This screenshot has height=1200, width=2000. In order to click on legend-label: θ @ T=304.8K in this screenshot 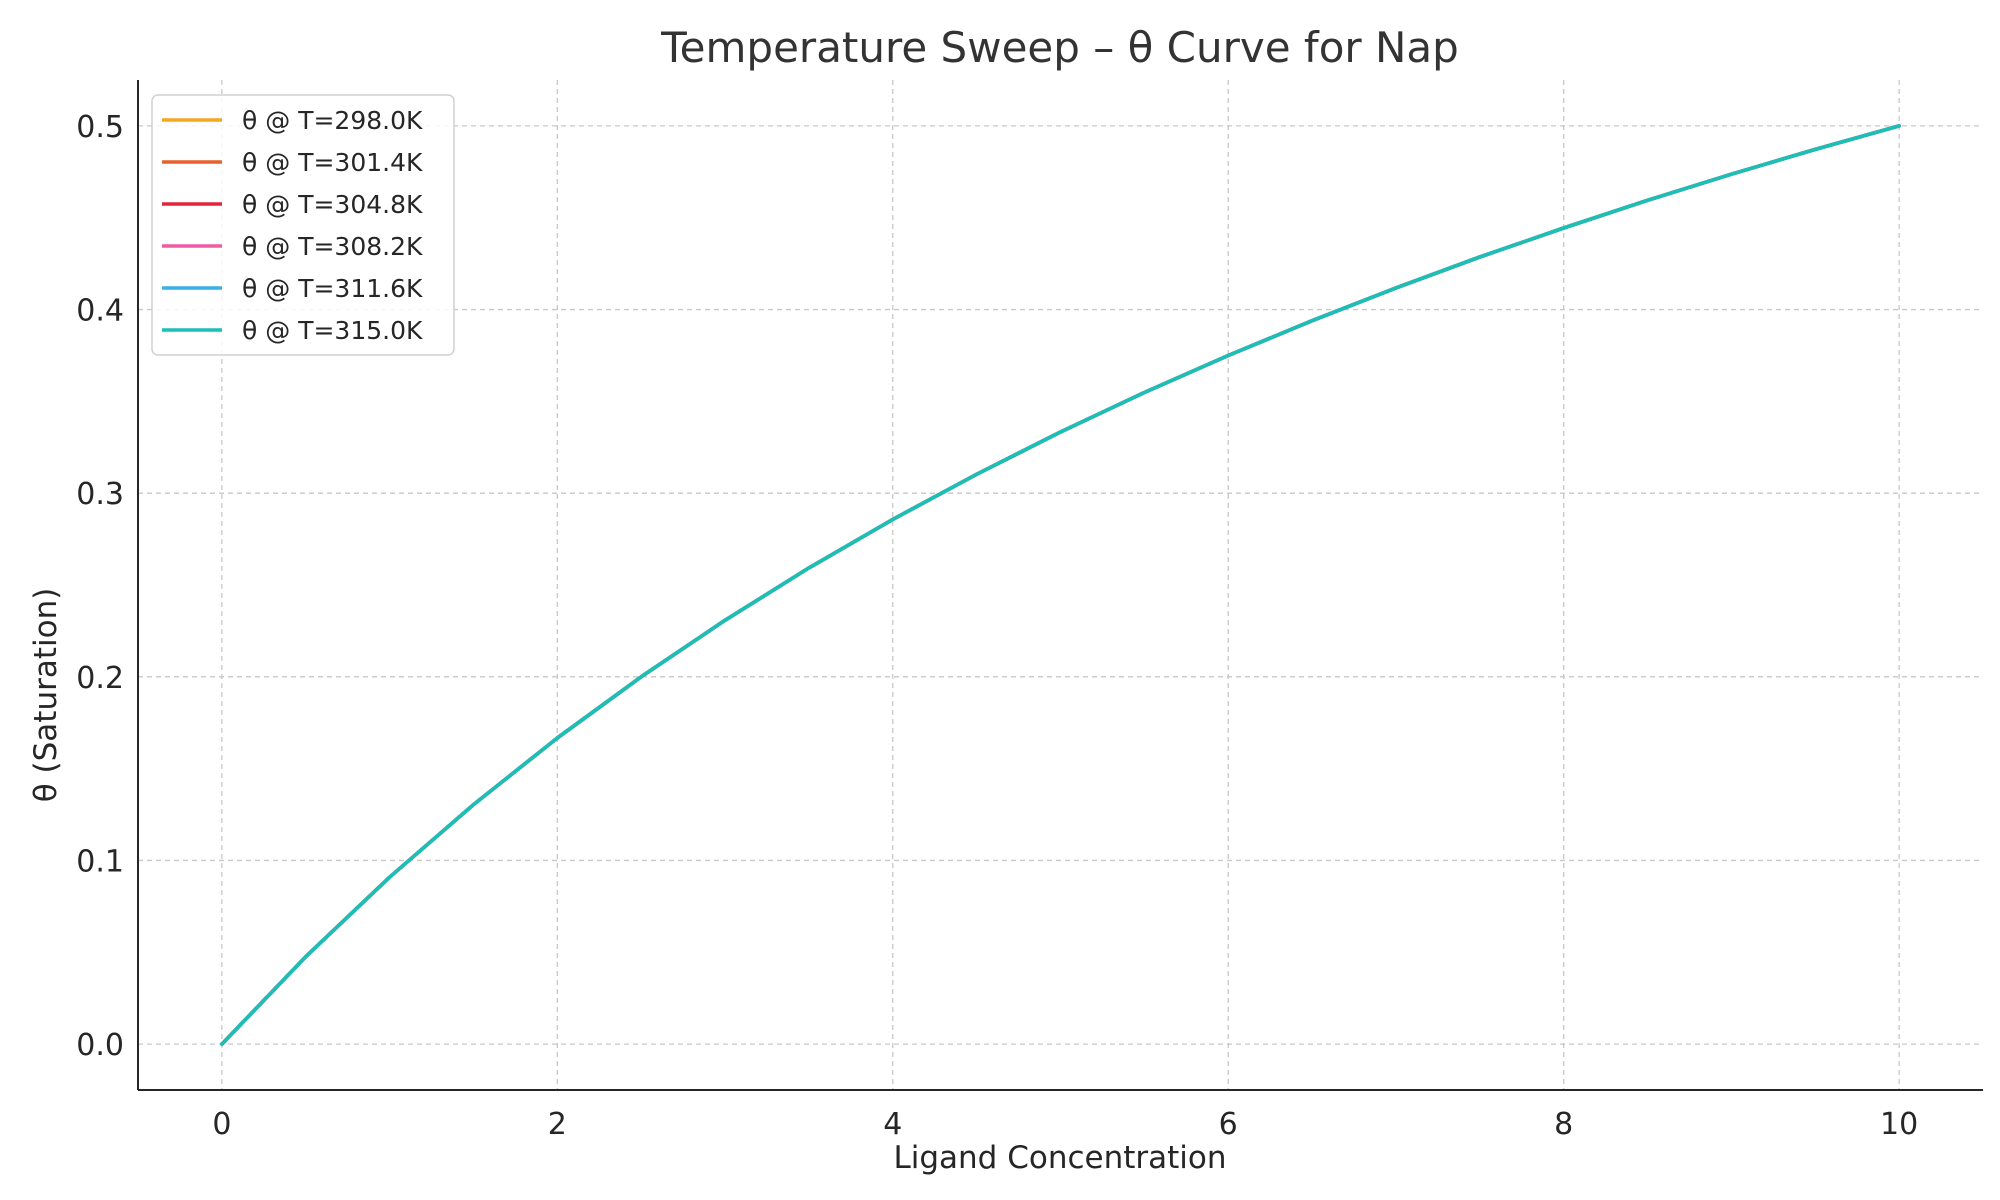, I will do `click(332, 204)`.